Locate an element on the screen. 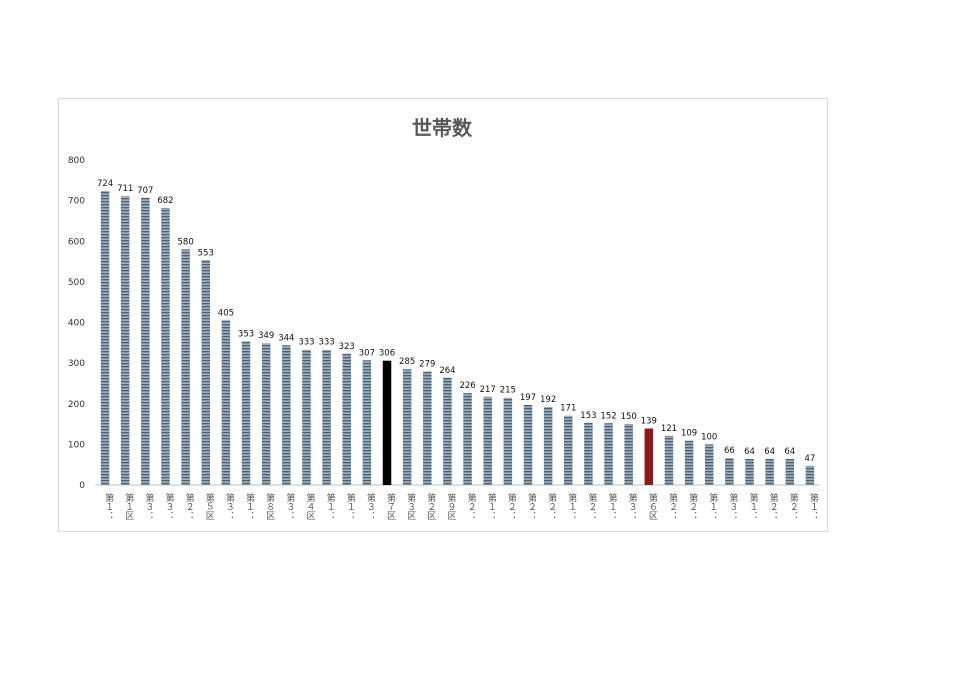 Image resolution: width=960 pixels, height=679 pixels. data-label: 405 is located at coordinates (226, 313).